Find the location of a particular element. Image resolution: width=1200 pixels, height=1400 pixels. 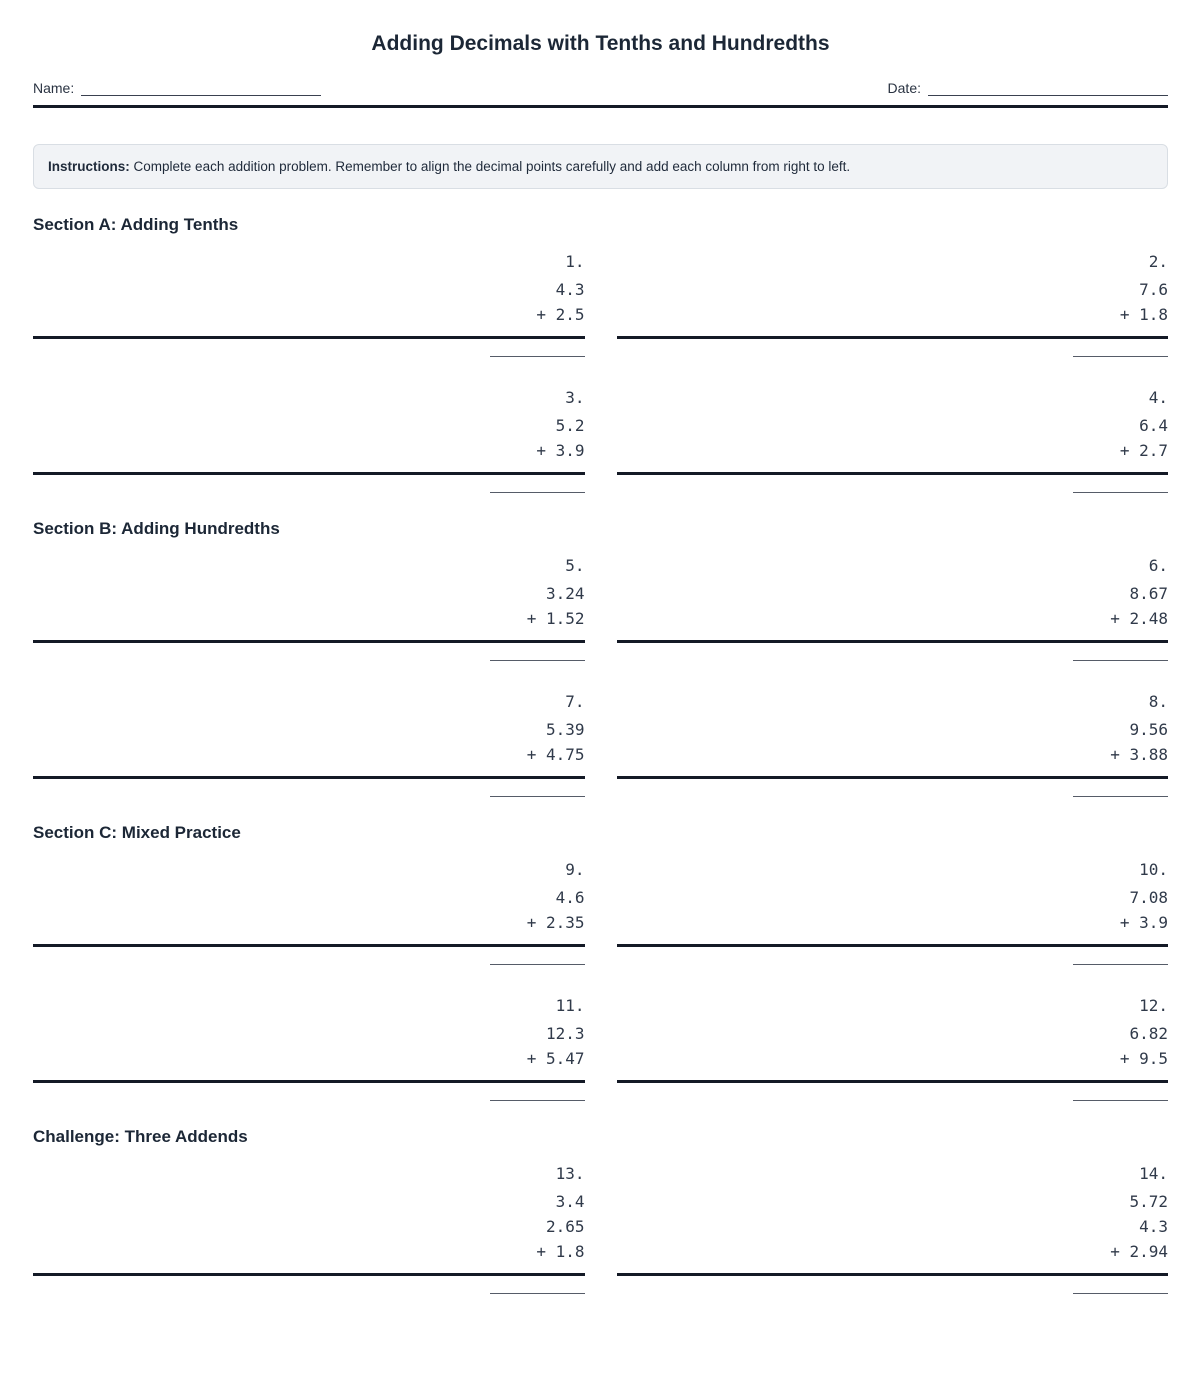

problem-number: 5. is located at coordinates (575, 565).